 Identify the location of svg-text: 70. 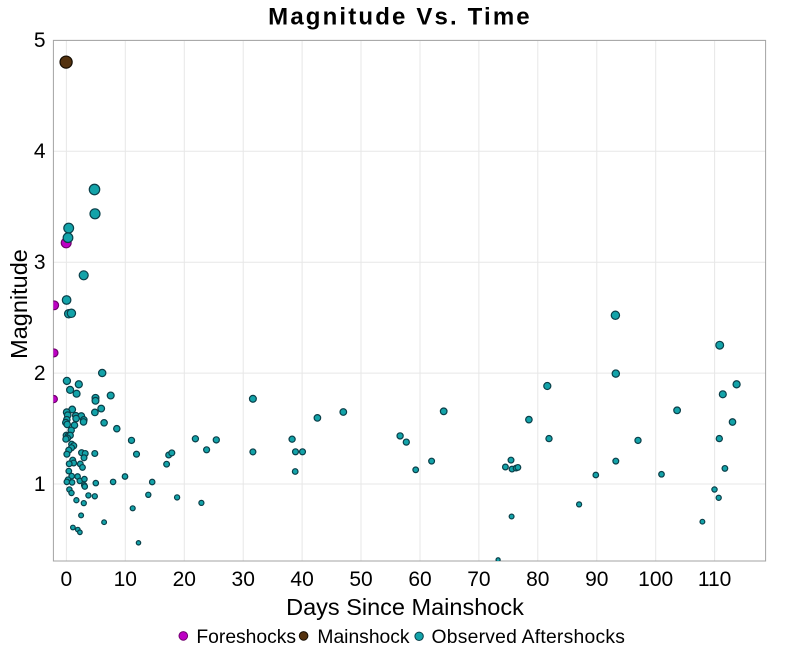
(478, 579).